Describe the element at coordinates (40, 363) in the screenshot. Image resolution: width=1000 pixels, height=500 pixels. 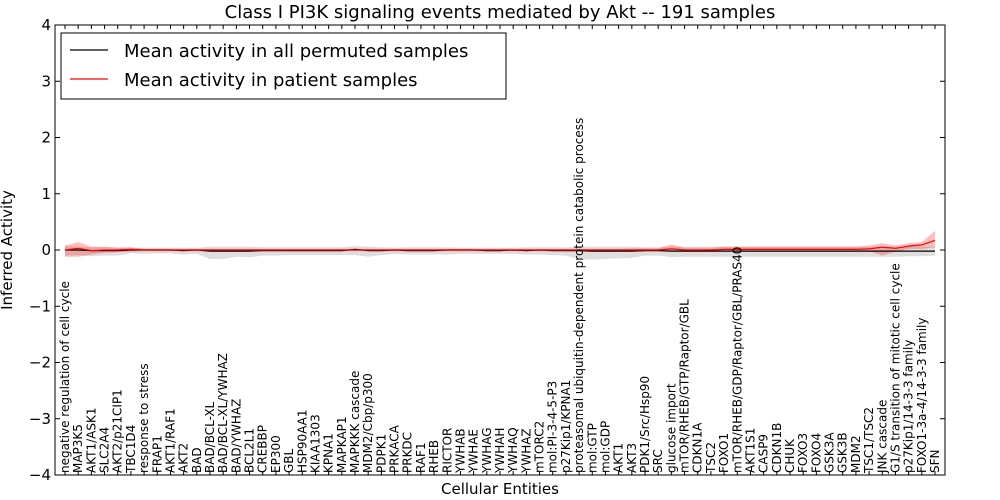
I see `y-tick-label: −2` at that location.